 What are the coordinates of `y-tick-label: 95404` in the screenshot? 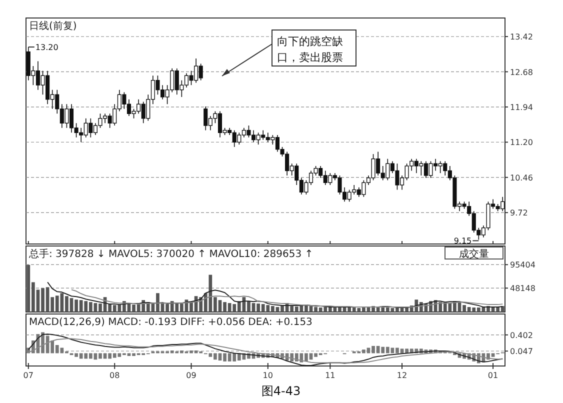 It's located at (523, 265).